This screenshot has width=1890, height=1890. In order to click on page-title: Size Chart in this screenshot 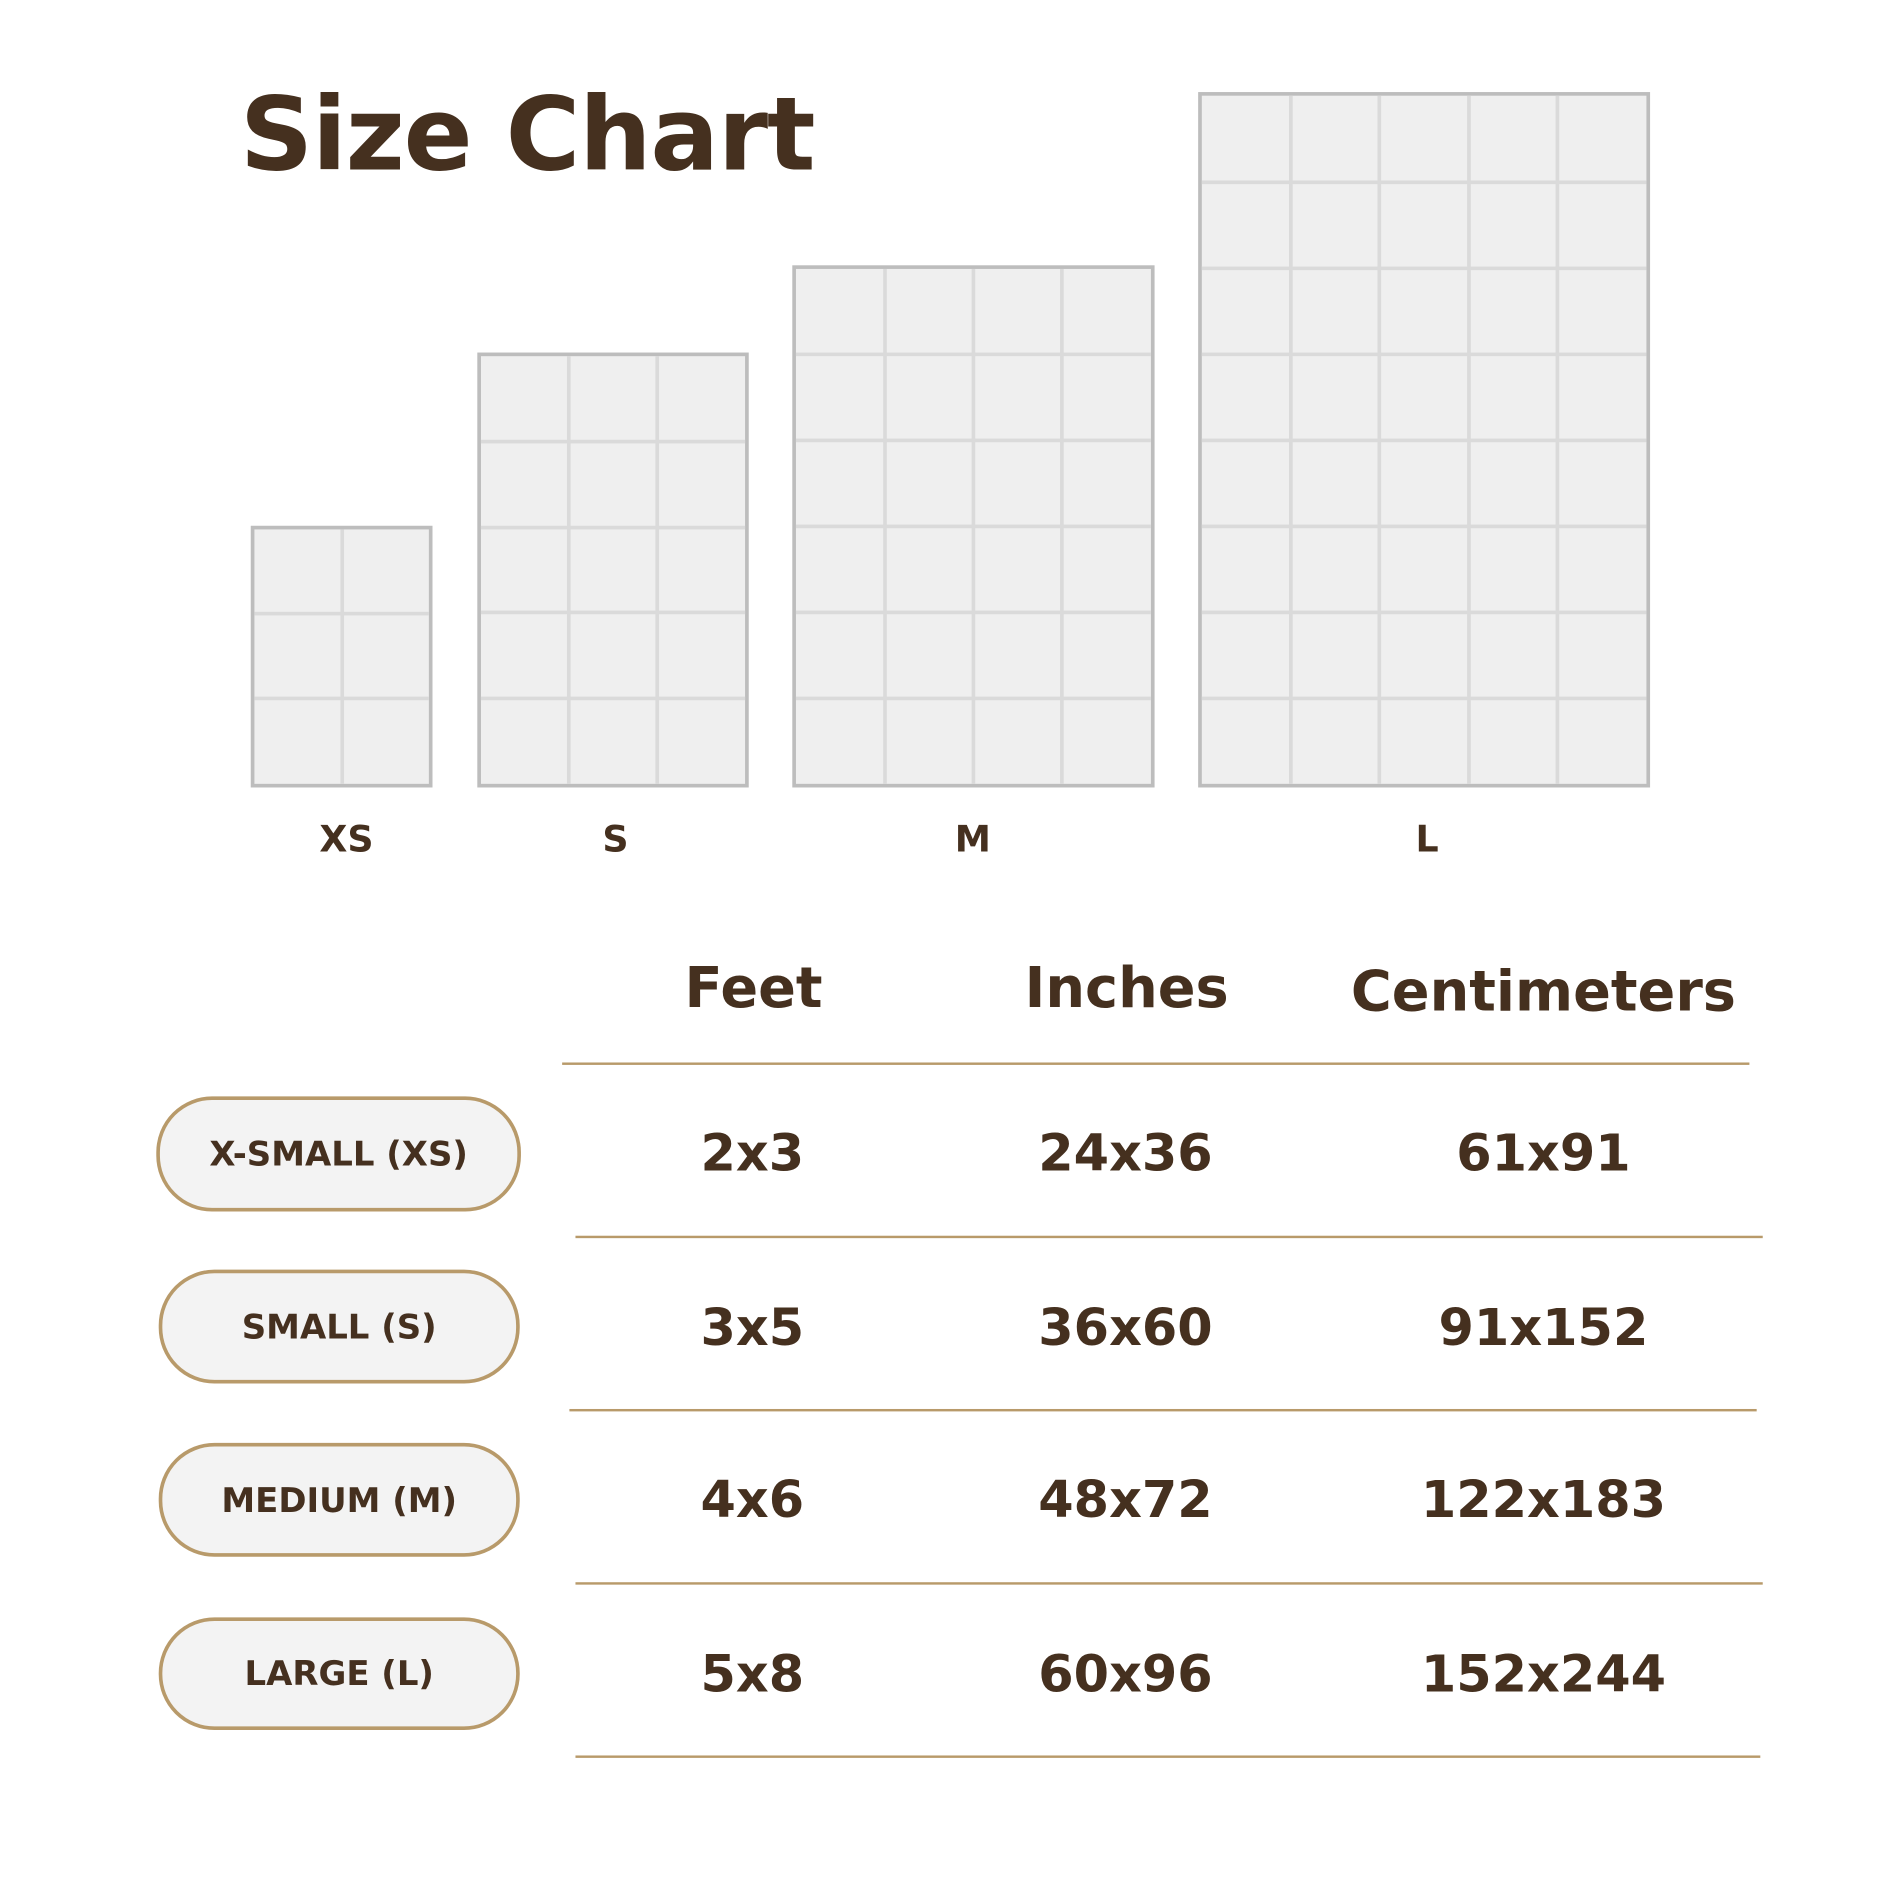, I will do `click(527, 134)`.